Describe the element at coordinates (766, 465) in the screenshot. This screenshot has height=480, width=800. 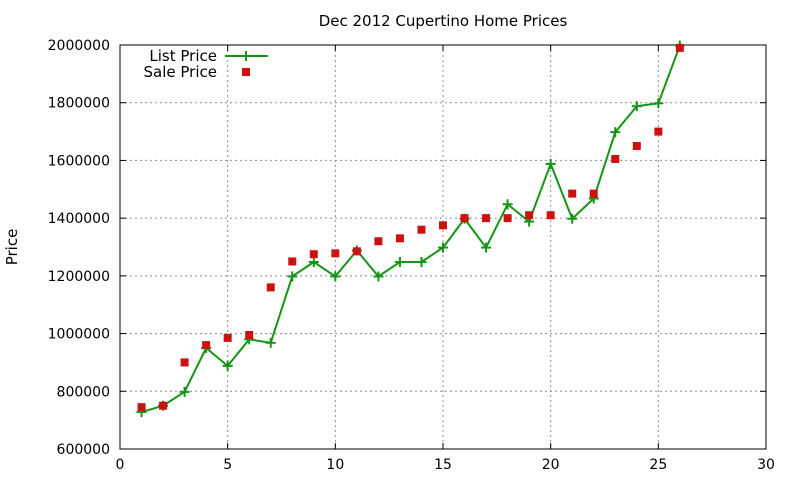
I see `x-tick-label: 30` at that location.